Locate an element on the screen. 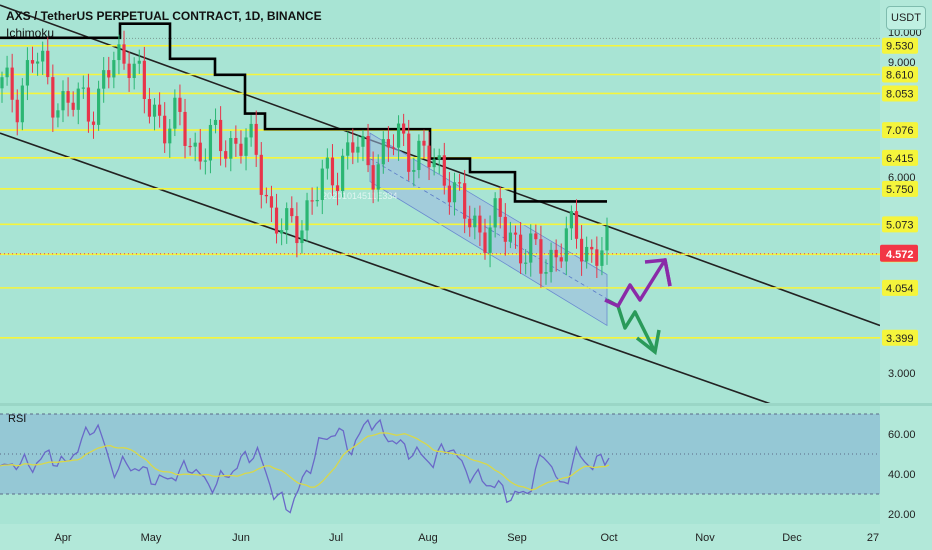  time-tick-7: Oct is located at coordinates (608, 538).